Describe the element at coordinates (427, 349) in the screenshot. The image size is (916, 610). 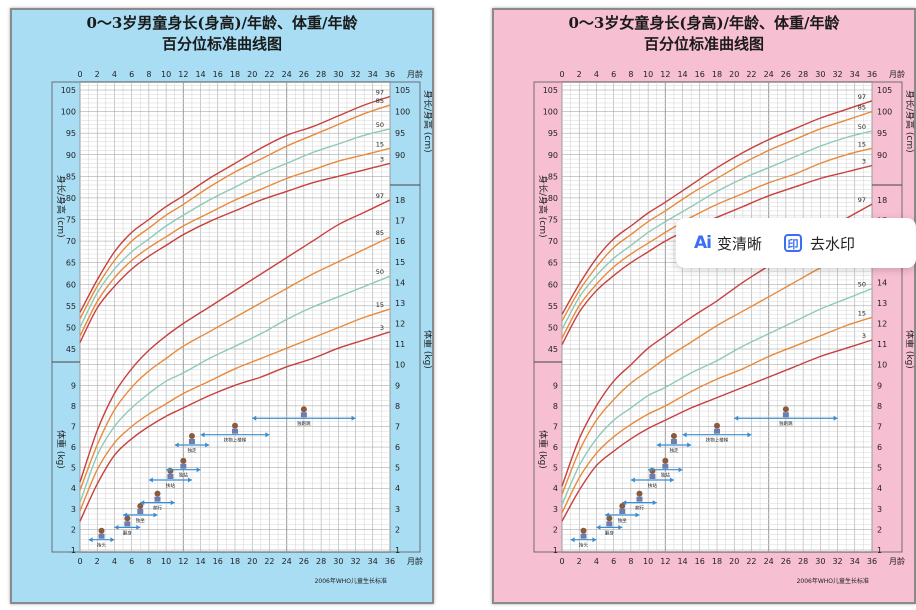
I see `right-weight-axis-label: 体重 (kg)` at that location.